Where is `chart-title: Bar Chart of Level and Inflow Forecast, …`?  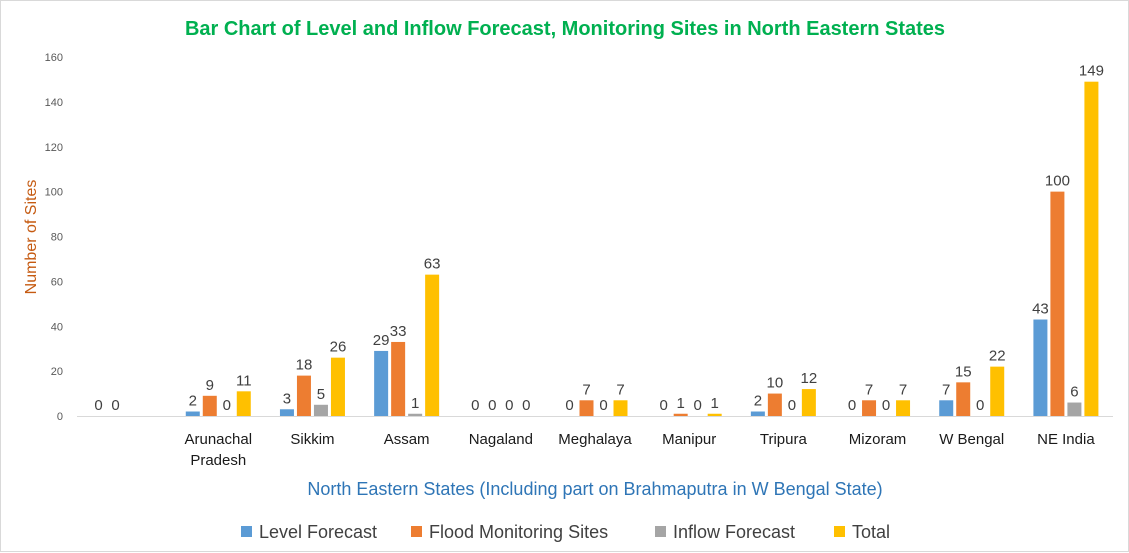
chart-title: Bar Chart of Level and Inflow Forecast, … is located at coordinates (565, 29).